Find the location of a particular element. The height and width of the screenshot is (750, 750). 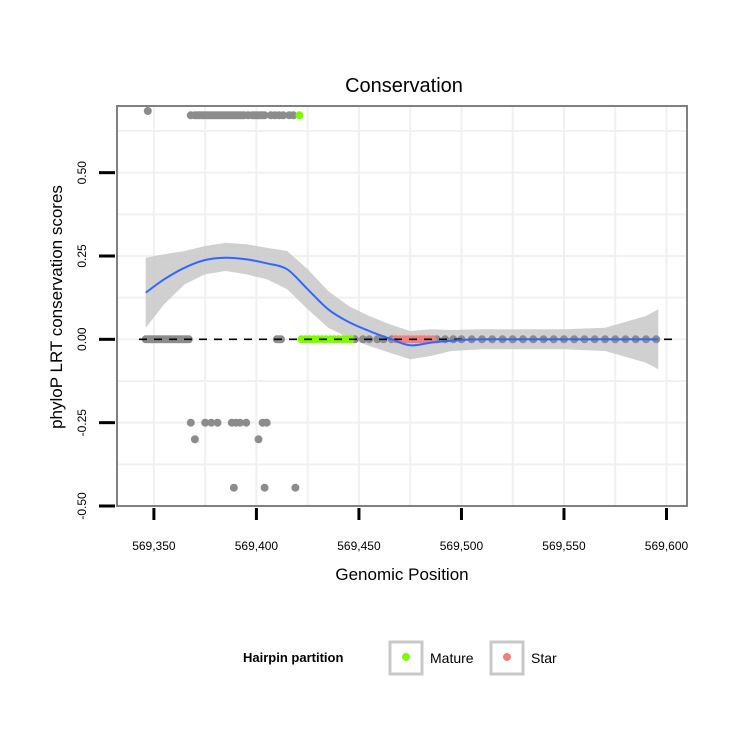

x-tick-label: 569,600 is located at coordinates (667, 546).